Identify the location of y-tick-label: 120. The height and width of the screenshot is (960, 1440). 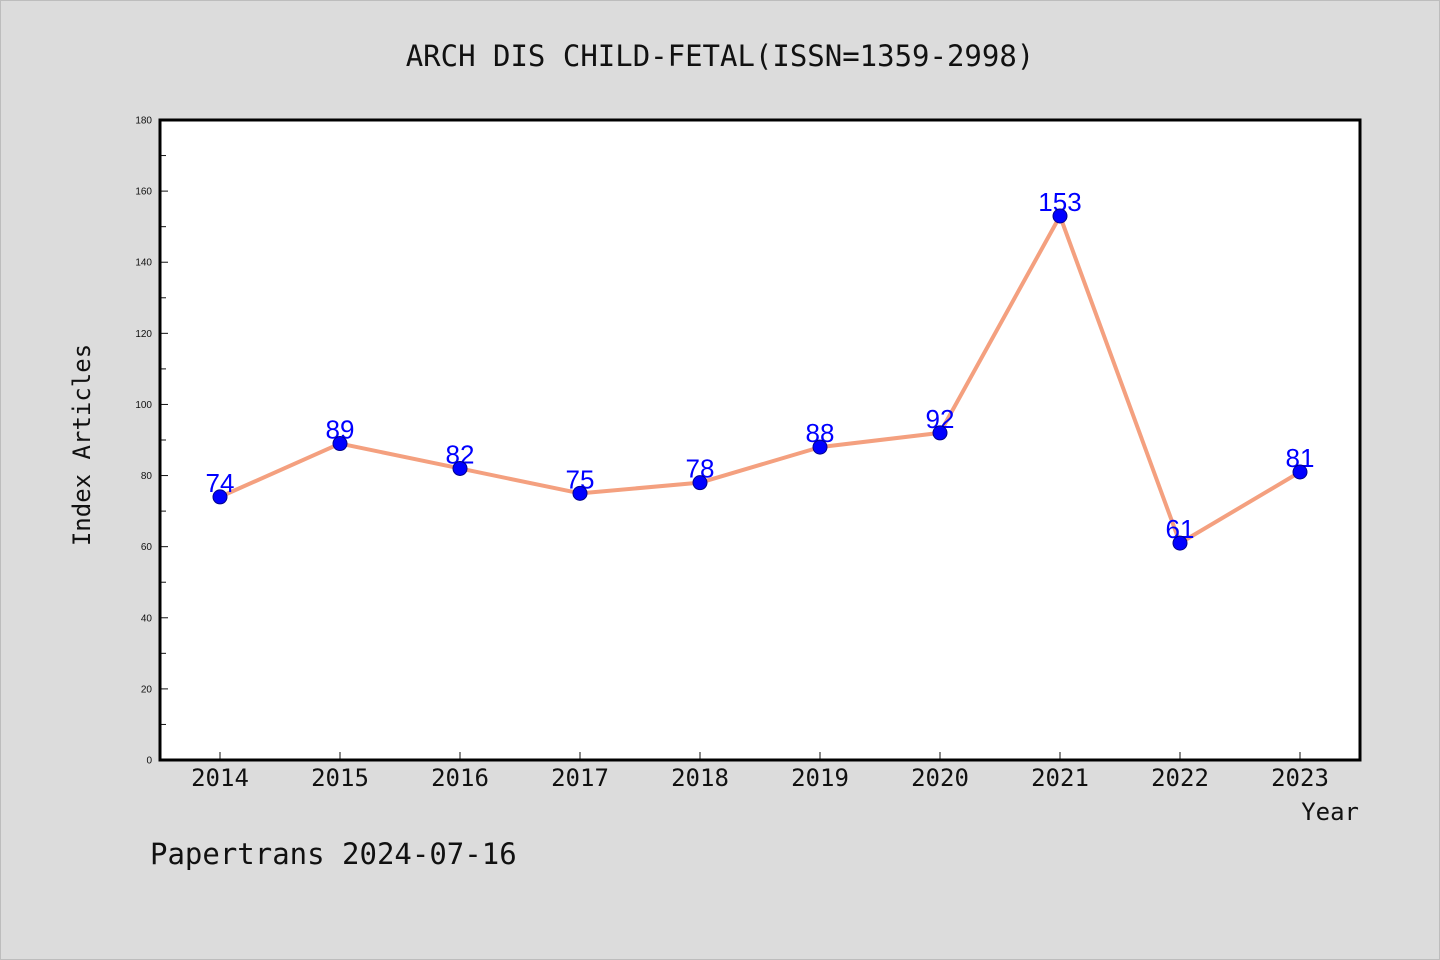
(143, 334).